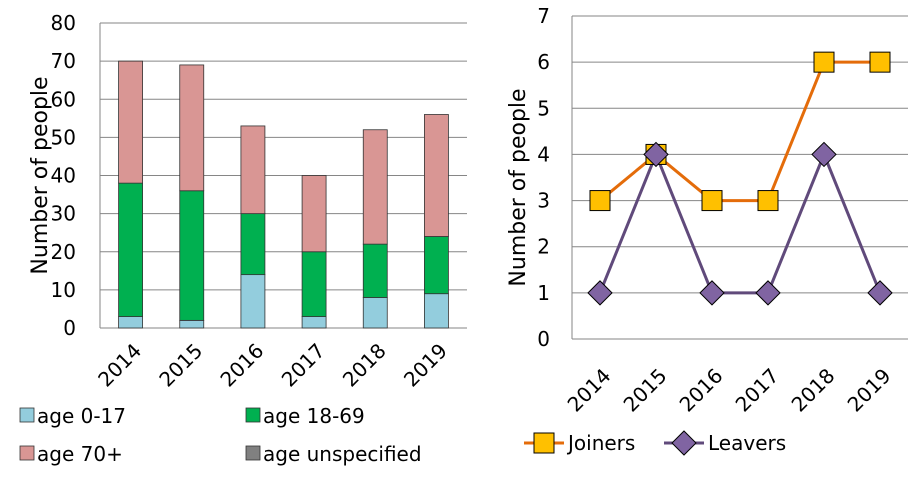  I want to click on right-y-axis-title: Number of people, so click(518, 187).